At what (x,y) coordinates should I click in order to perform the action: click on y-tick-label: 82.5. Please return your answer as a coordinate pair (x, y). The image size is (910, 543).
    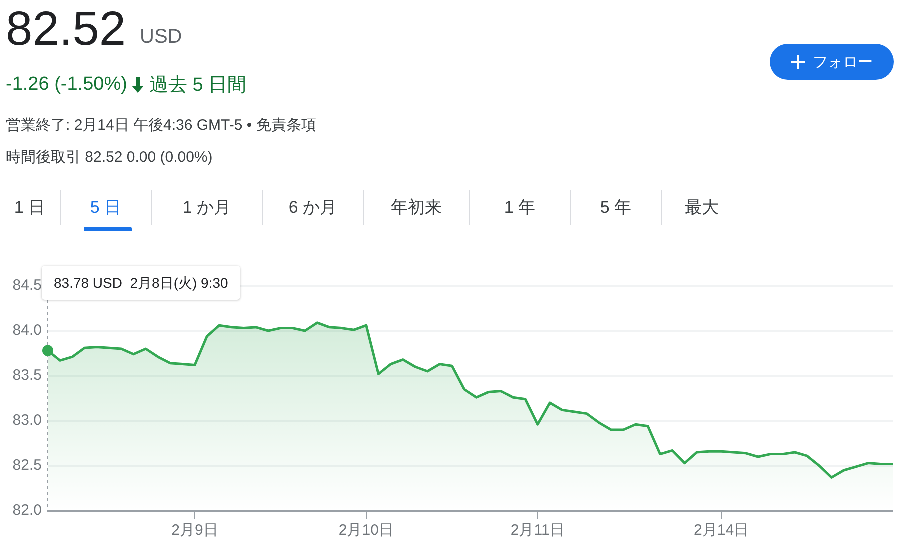
    Looking at the image, I should click on (27, 465).